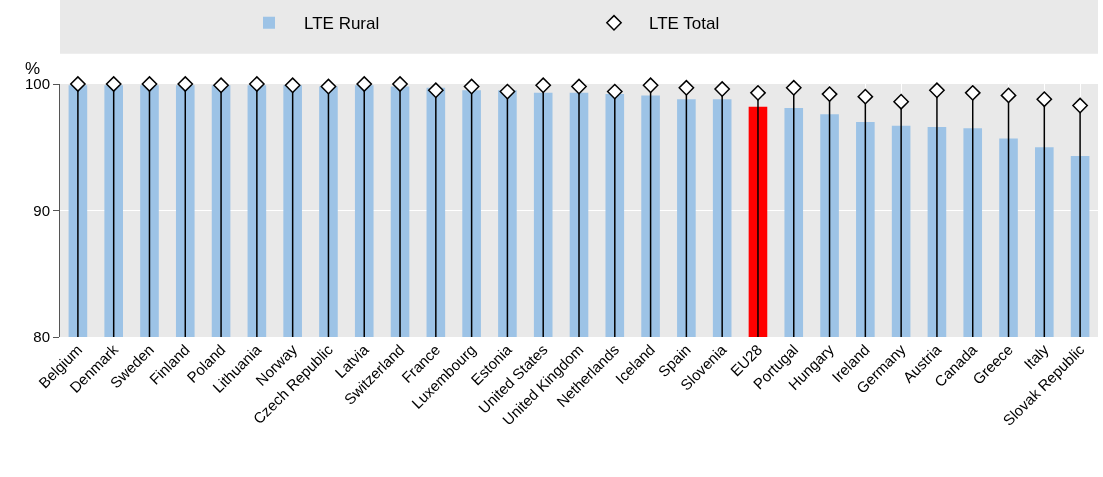 The width and height of the screenshot is (1103, 477). I want to click on legend-label: LTE Rural, so click(342, 24).